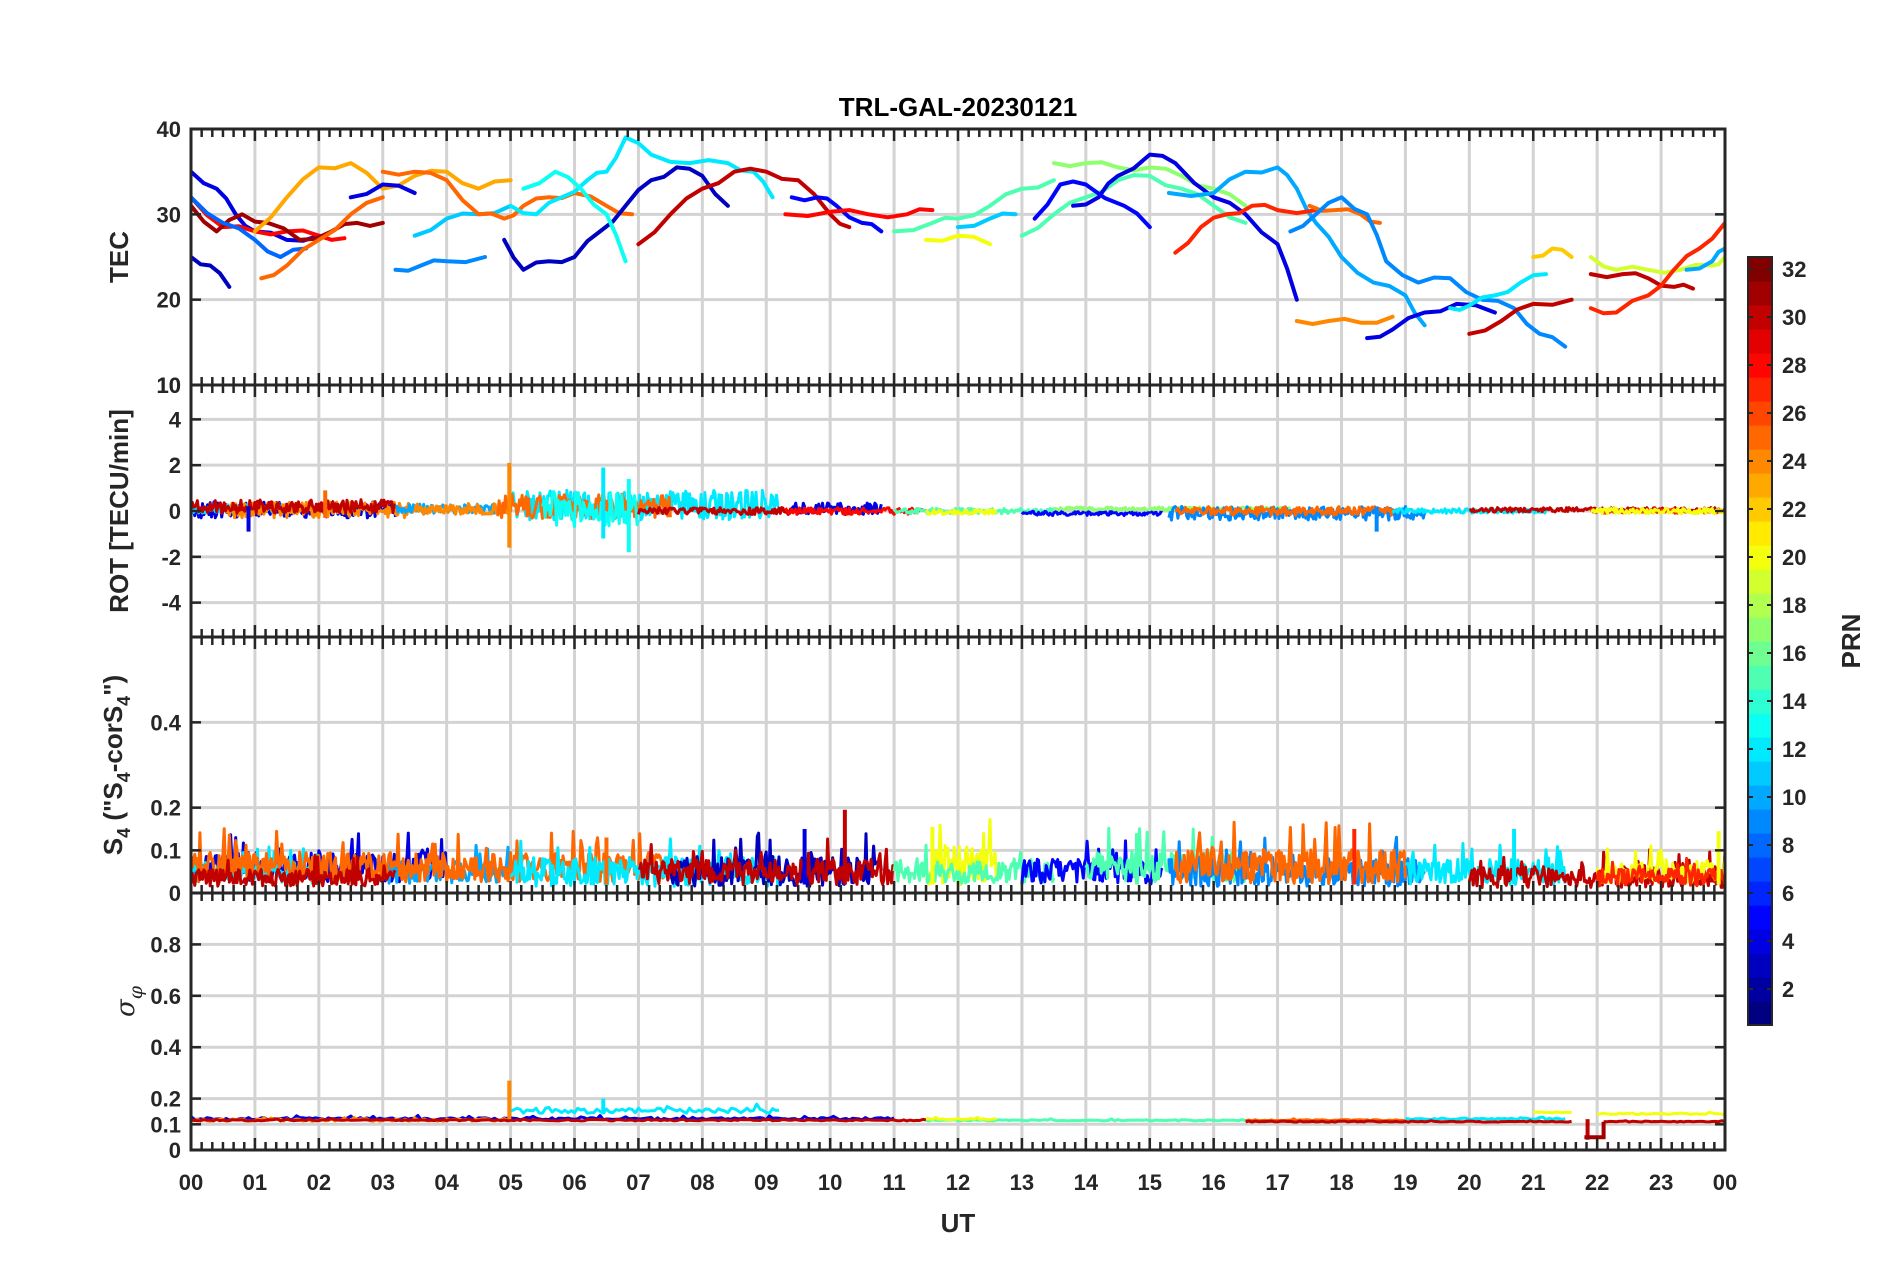 This screenshot has width=1902, height=1272. I want to click on colorbar-tick-label: 10, so click(1794, 797).